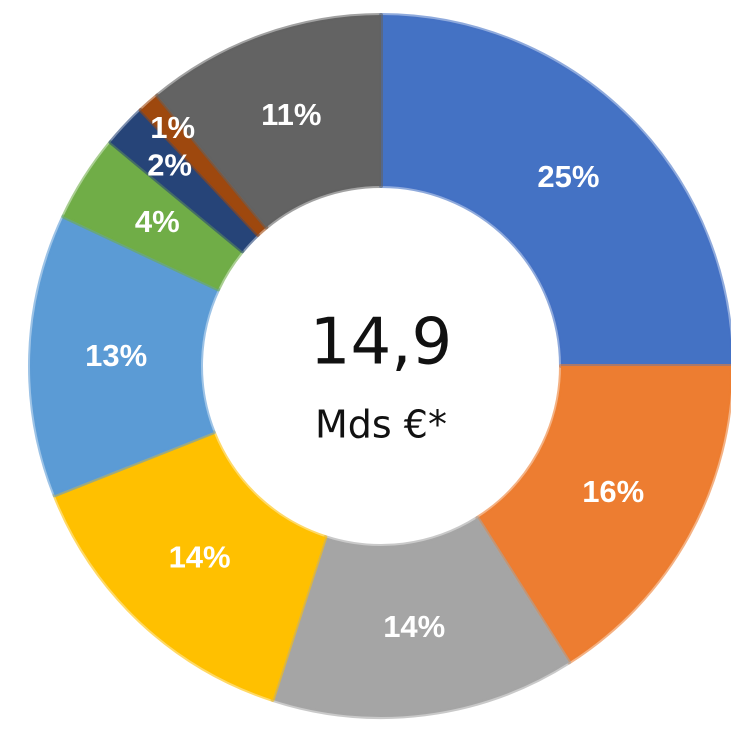 This screenshot has width=731, height=729. What do you see at coordinates (381, 425) in the screenshot?
I see `center-unit: Mds €*` at bounding box center [381, 425].